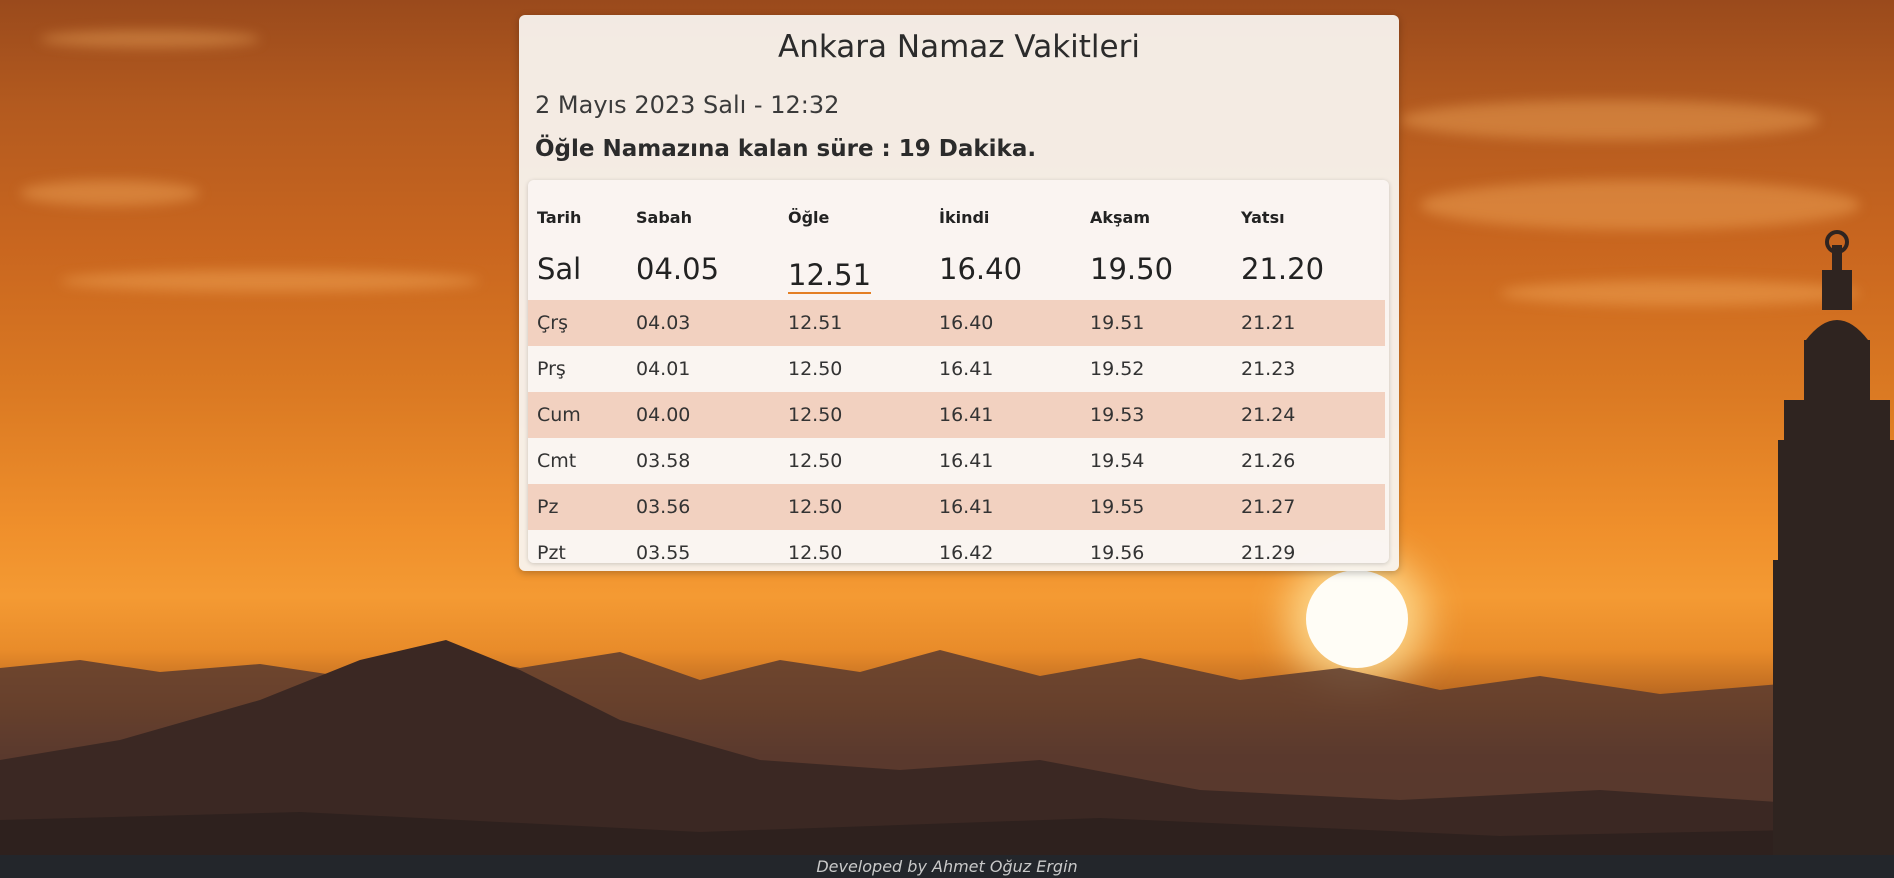 This screenshot has height=878, width=1894. Describe the element at coordinates (678, 269) in the screenshot. I see `table-cell: 04.05` at that location.